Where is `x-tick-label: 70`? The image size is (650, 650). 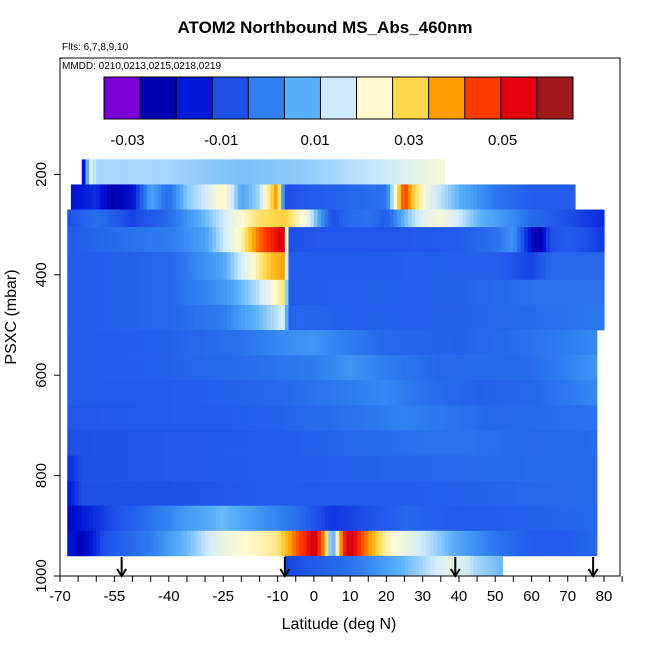
x-tick-label: 70 is located at coordinates (567, 596).